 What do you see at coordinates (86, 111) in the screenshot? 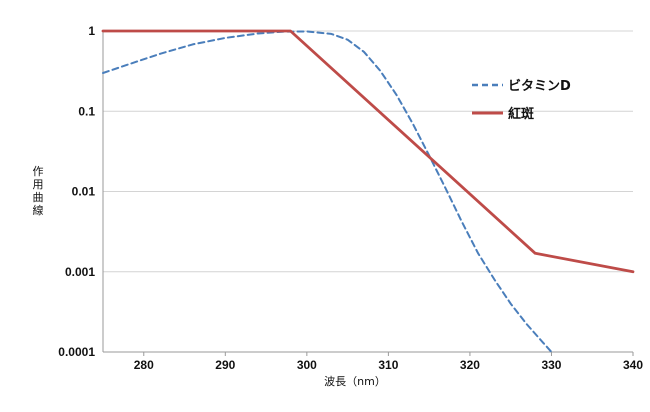
I see `y-tick-label: 0.1` at bounding box center [86, 111].